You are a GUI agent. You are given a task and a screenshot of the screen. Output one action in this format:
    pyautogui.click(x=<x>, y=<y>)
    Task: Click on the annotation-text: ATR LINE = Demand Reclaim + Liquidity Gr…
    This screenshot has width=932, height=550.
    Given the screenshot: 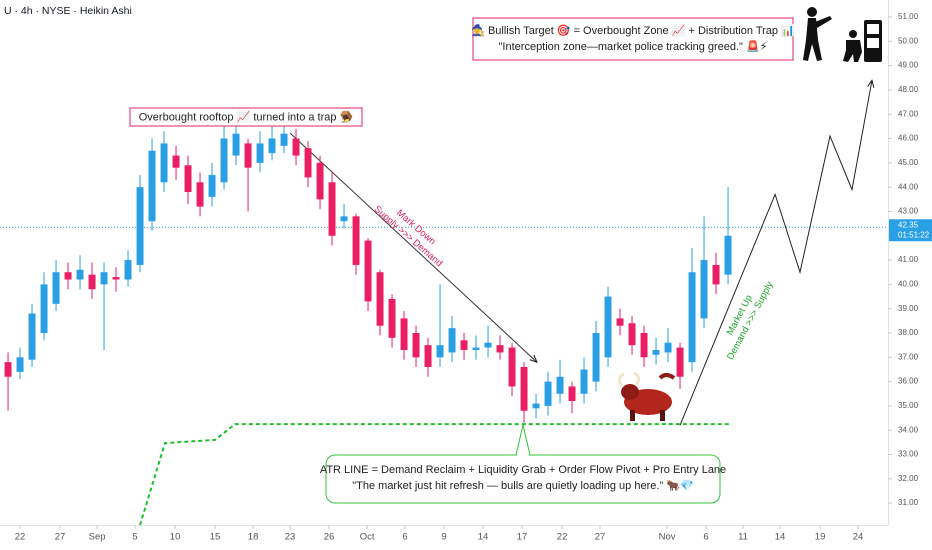 What is the action you would take?
    pyautogui.click(x=523, y=470)
    